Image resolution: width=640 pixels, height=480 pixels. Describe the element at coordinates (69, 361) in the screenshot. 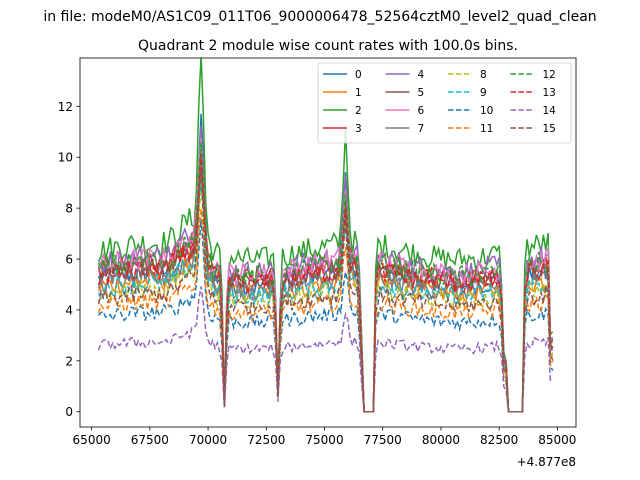

I see `y-tick-label: 2` at that location.